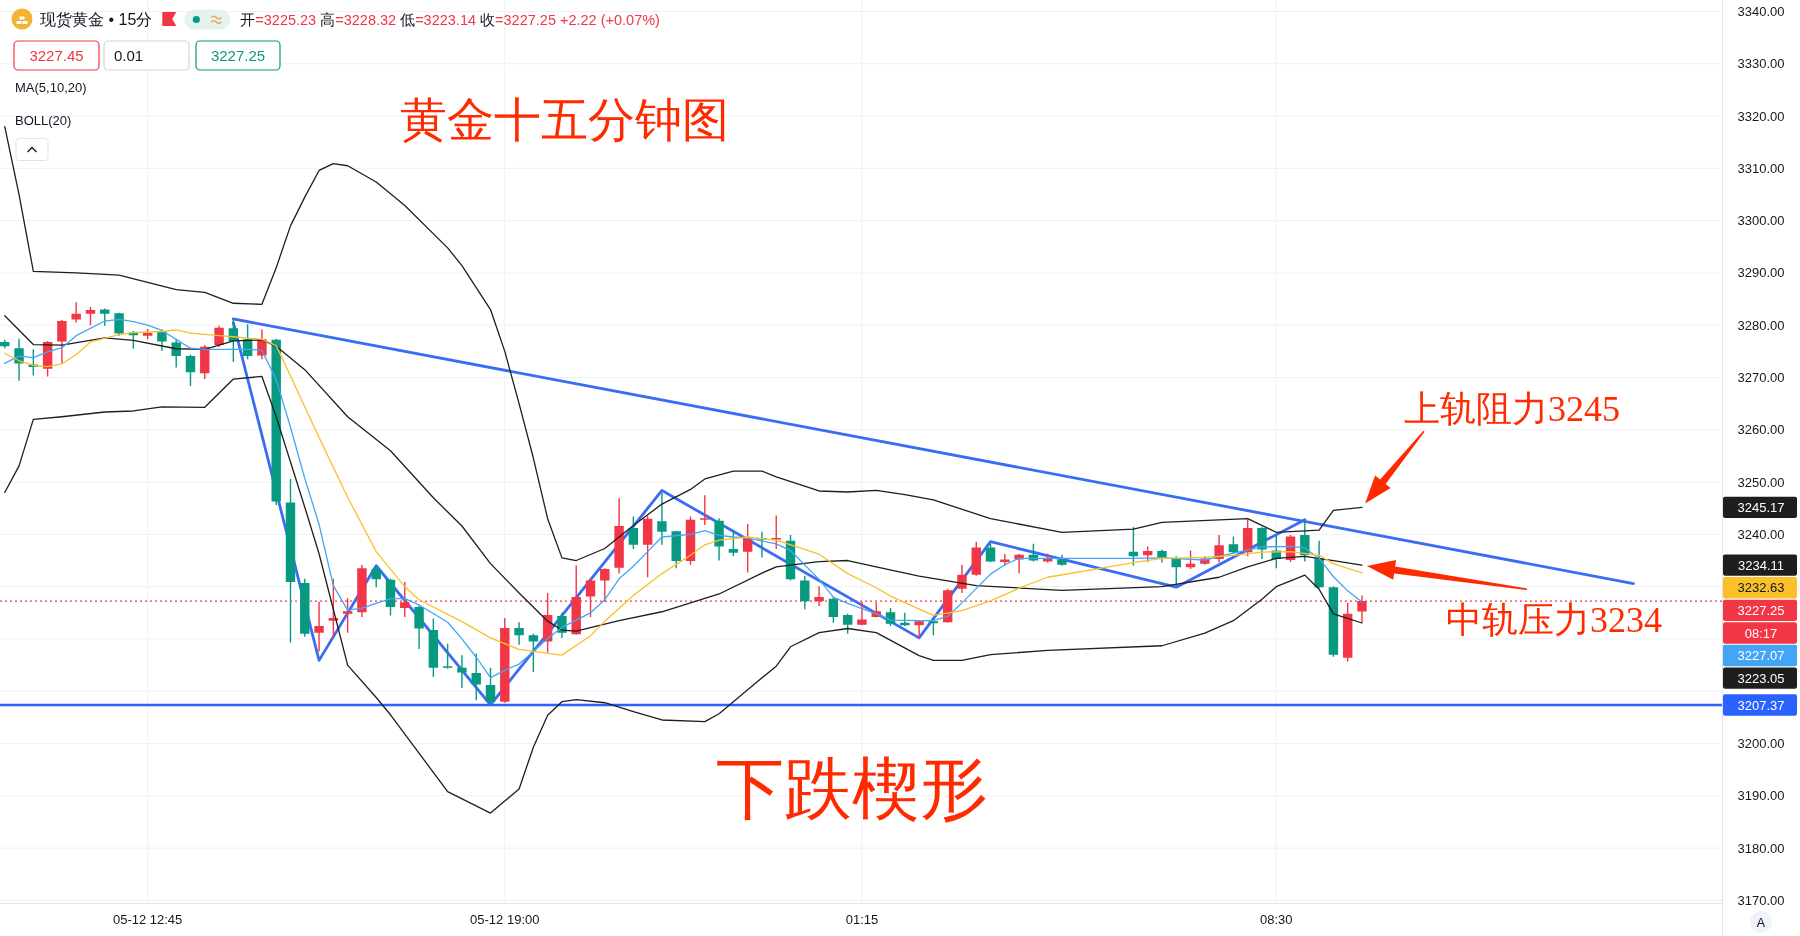  I want to click on price-tag: 08:17, so click(1760, 633).